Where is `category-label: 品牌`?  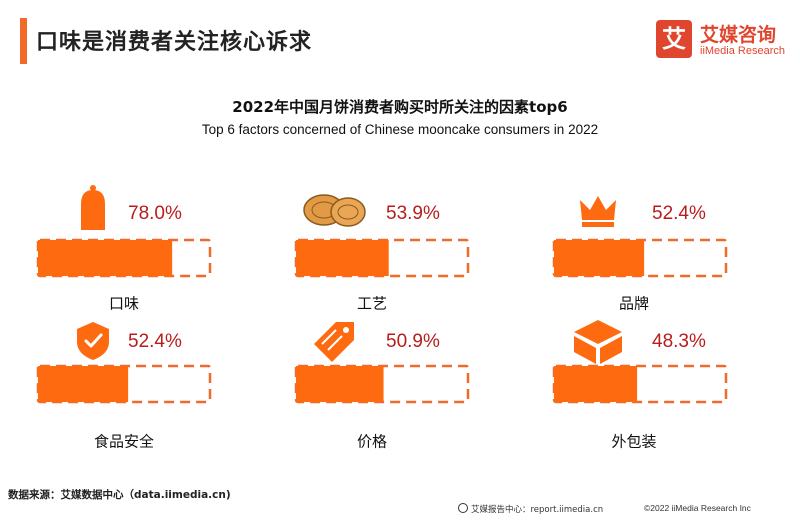
category-label: 品牌 is located at coordinates (634, 304).